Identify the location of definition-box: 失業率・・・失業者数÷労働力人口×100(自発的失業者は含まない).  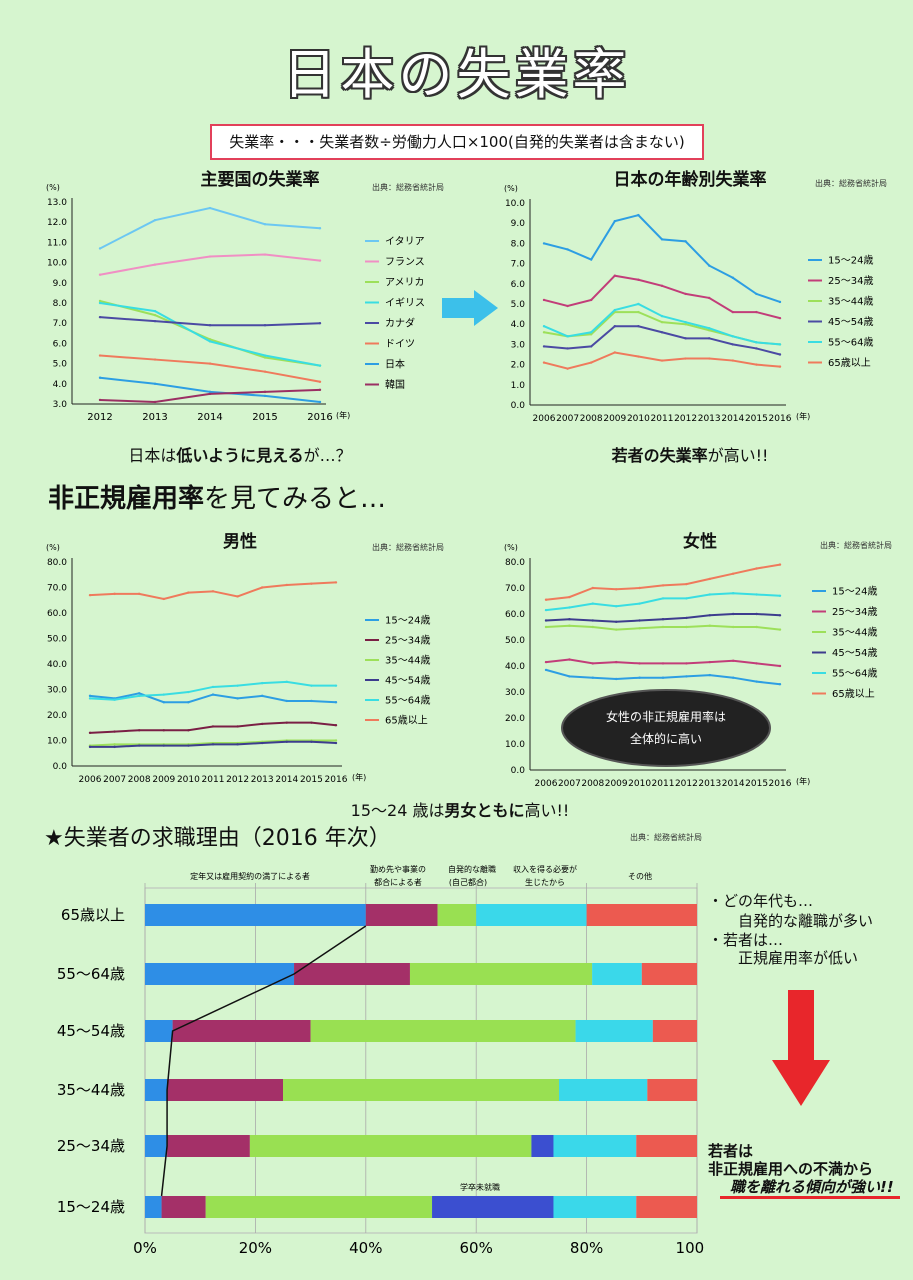
(457, 142).